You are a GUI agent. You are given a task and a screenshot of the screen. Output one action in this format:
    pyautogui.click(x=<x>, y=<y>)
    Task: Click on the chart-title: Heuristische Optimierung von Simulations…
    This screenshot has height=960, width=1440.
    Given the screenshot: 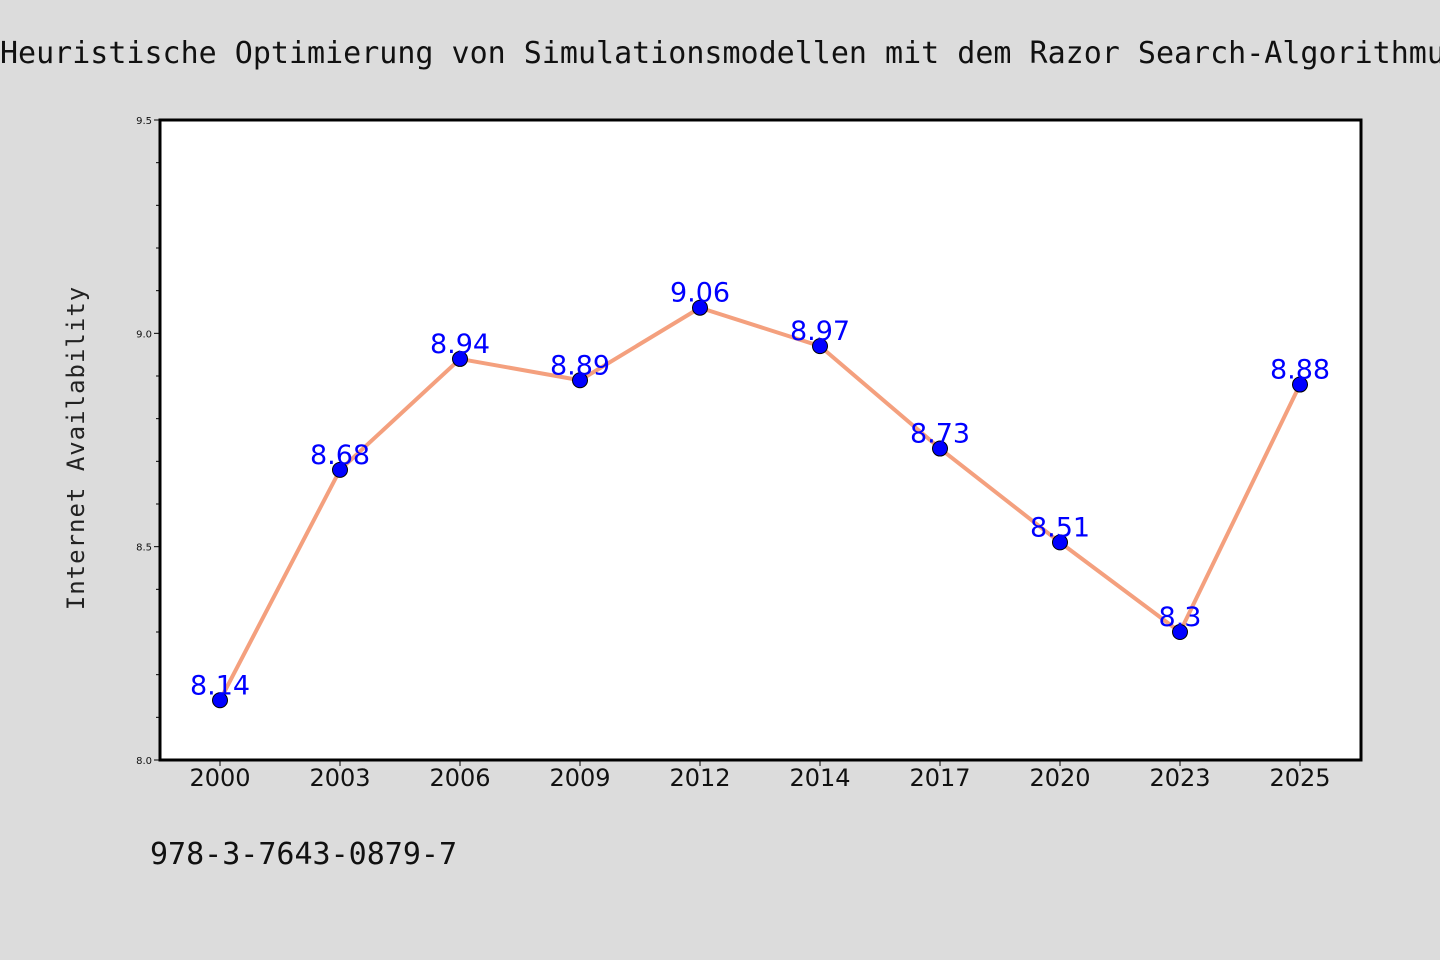 What is the action you would take?
    pyautogui.click(x=720, y=53)
    